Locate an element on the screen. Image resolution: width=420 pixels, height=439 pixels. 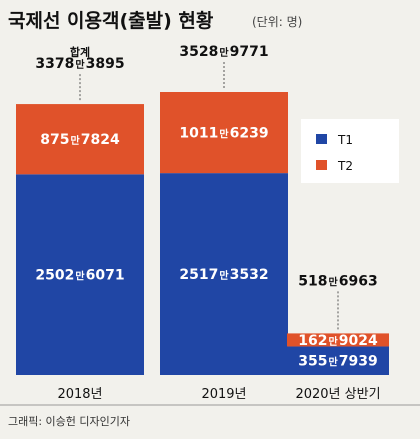
total-label-0-part: 만 is located at coordinates (80, 64).